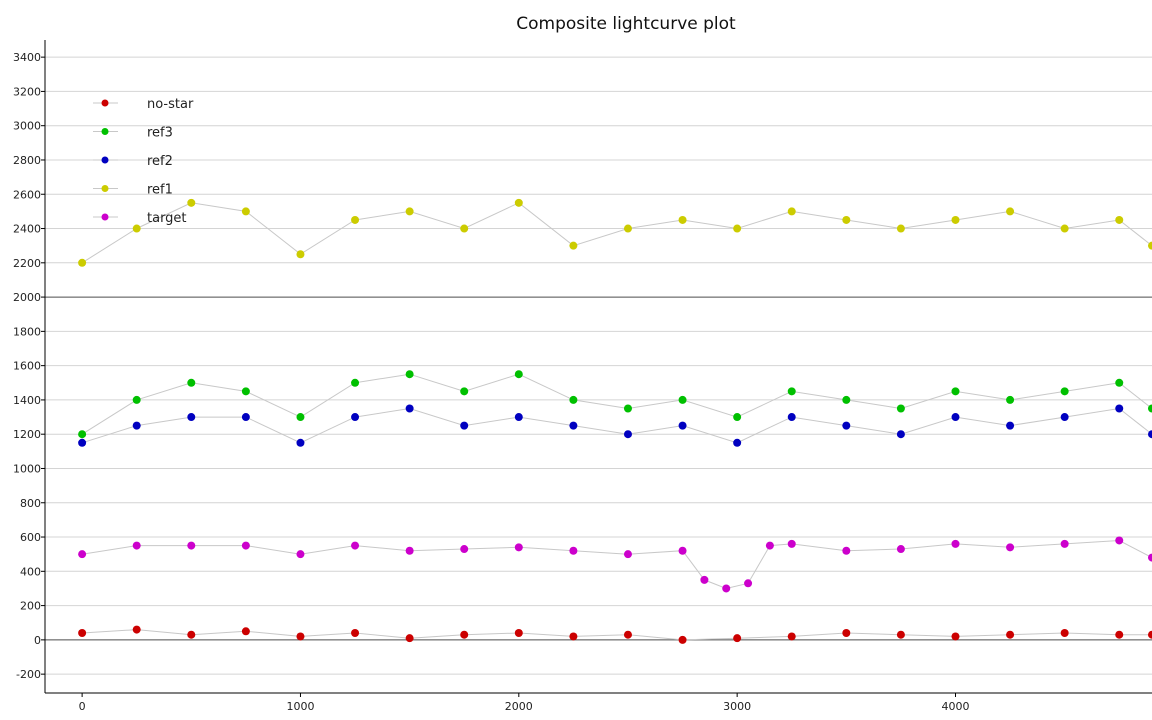 This screenshot has width=1152, height=720. Describe the element at coordinates (615, 634) in the screenshot. I see `series-no-star` at that location.